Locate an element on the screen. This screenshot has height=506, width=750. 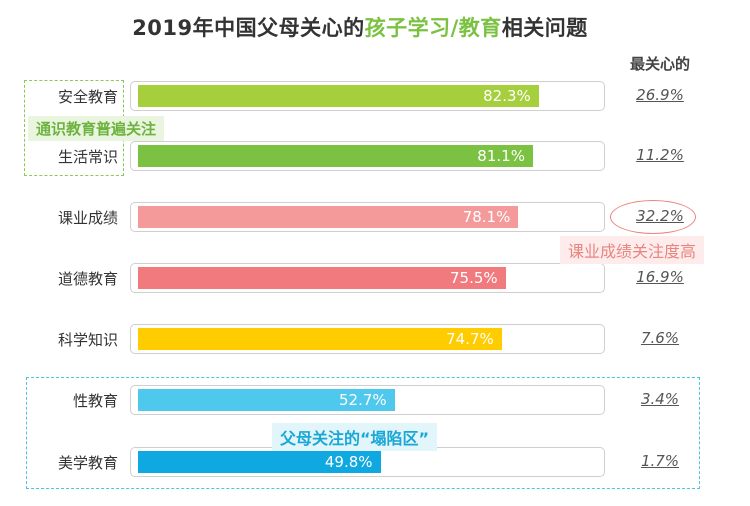
most-concerned-header: 最关心的 is located at coordinates (659, 64).